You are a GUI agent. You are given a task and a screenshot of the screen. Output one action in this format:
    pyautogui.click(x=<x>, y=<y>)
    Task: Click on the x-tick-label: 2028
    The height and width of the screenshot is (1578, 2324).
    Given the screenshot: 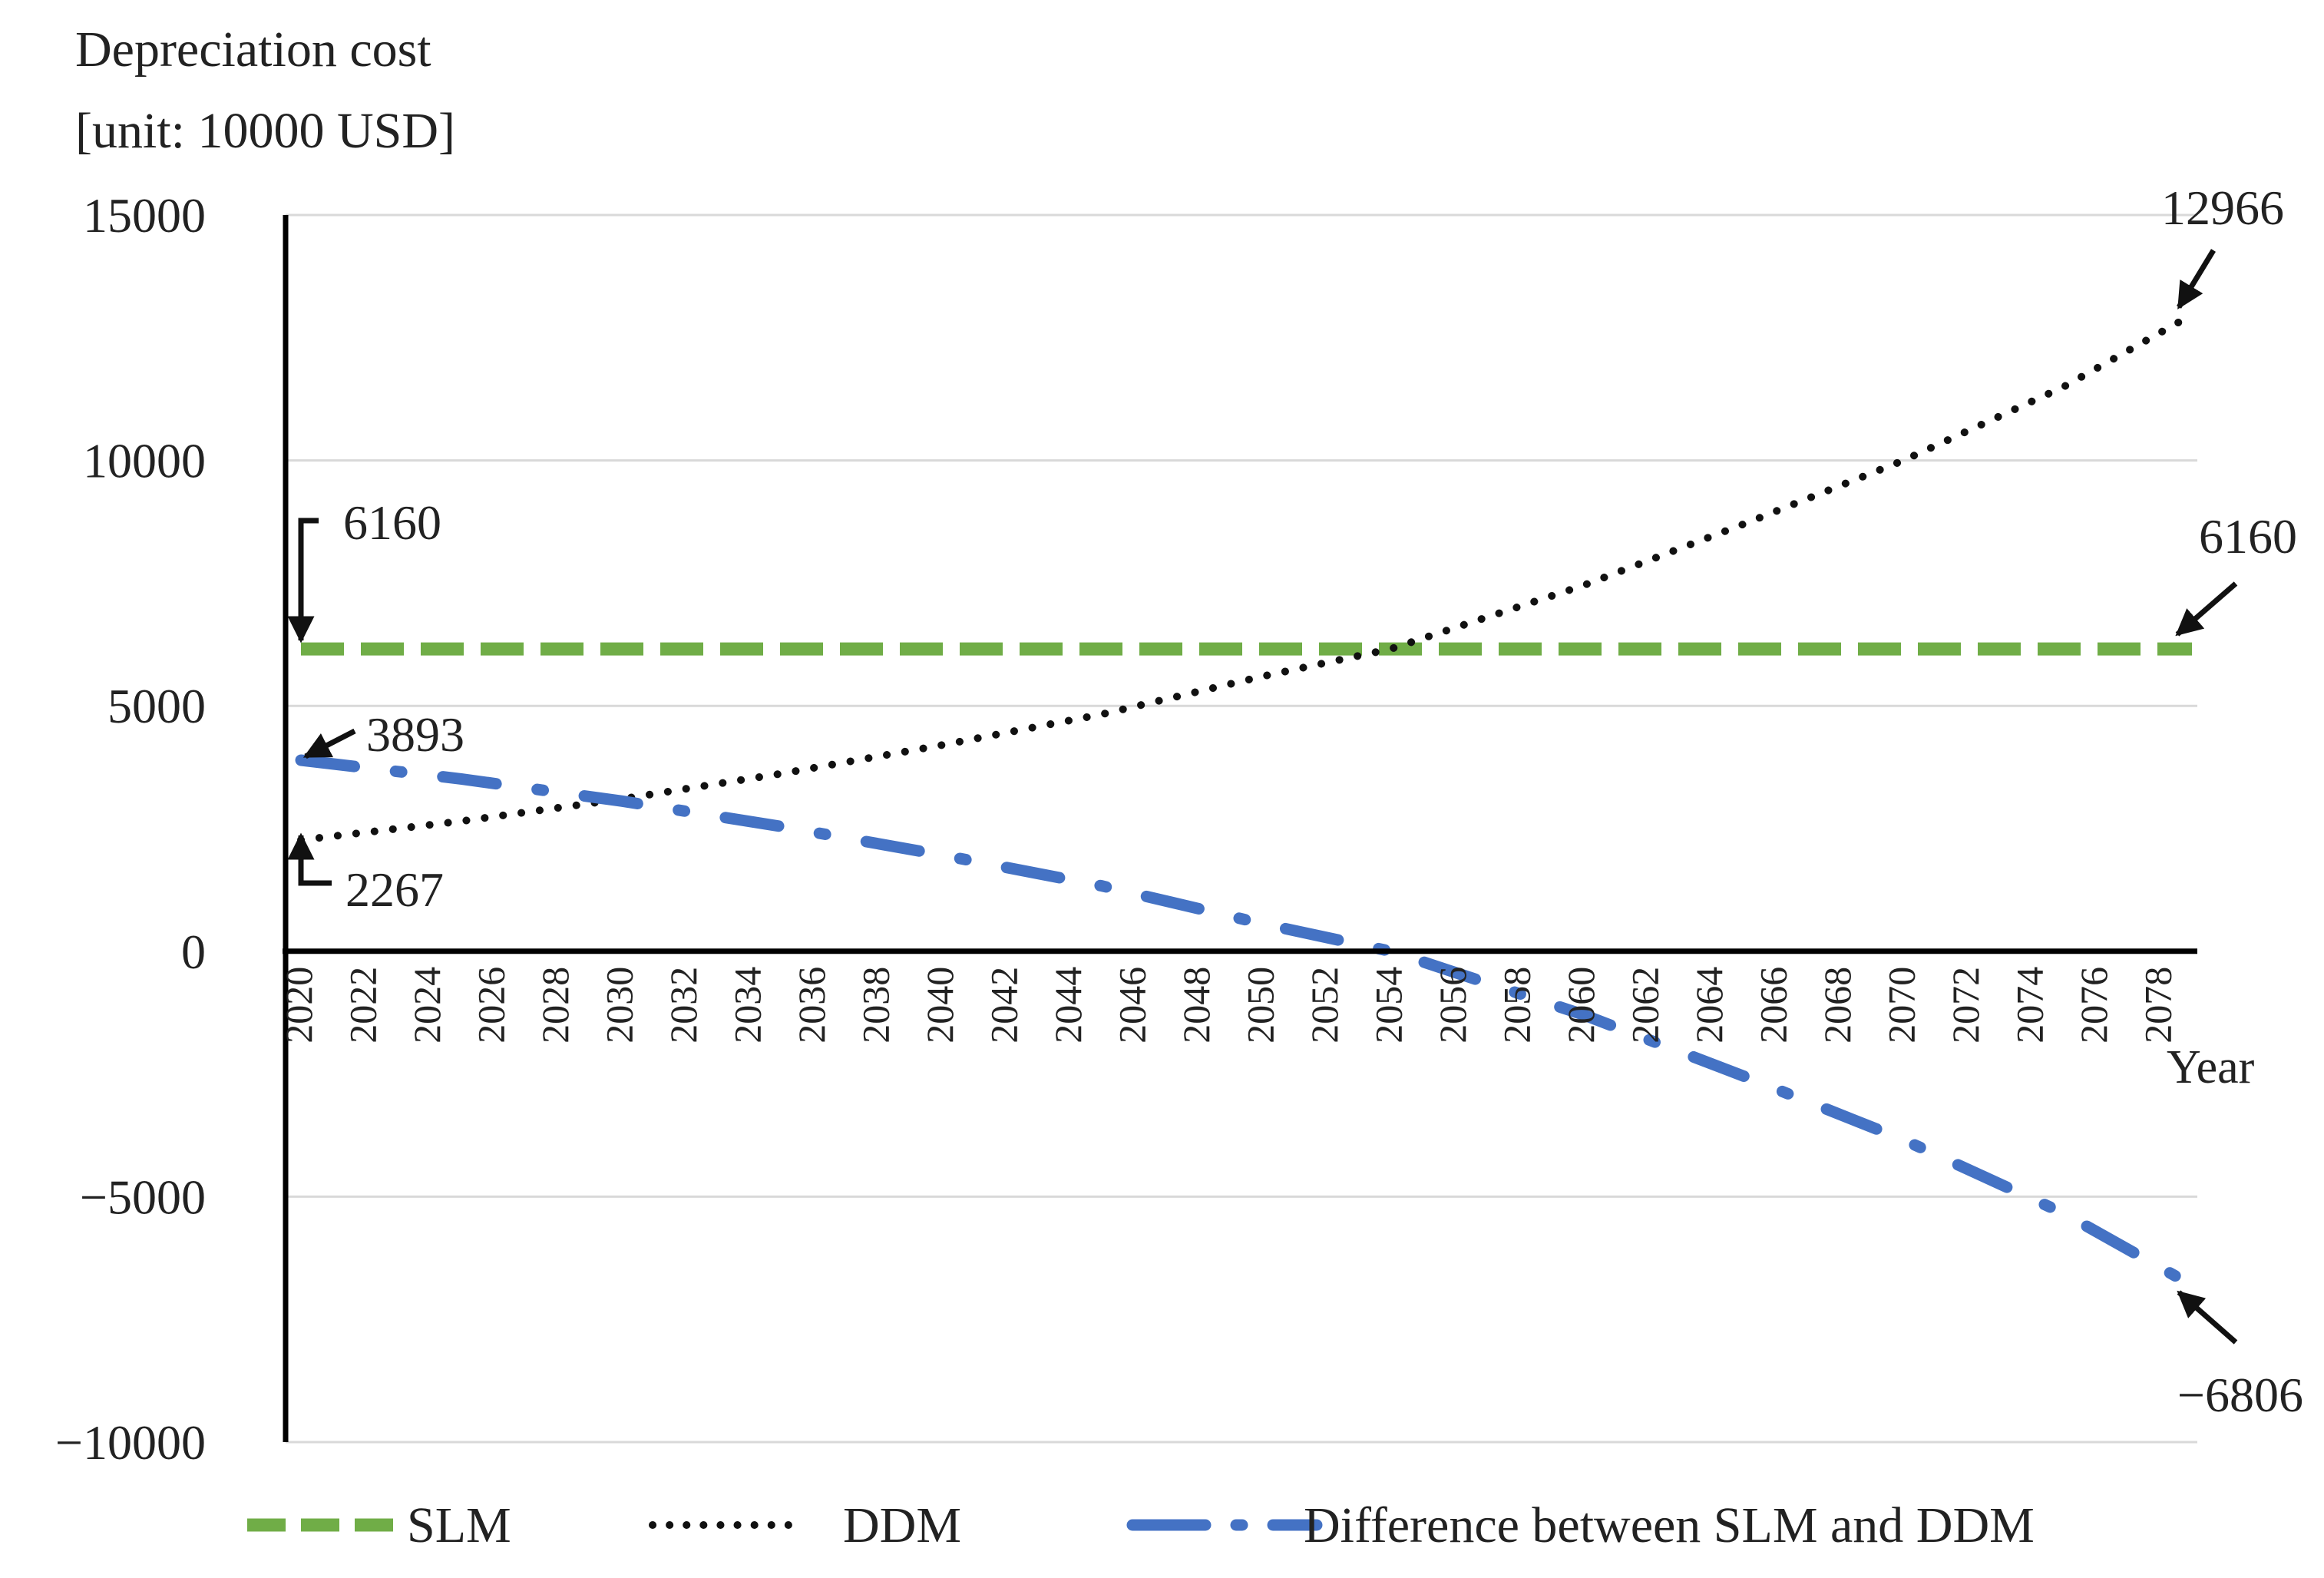 What is the action you would take?
    pyautogui.click(x=555, y=1006)
    